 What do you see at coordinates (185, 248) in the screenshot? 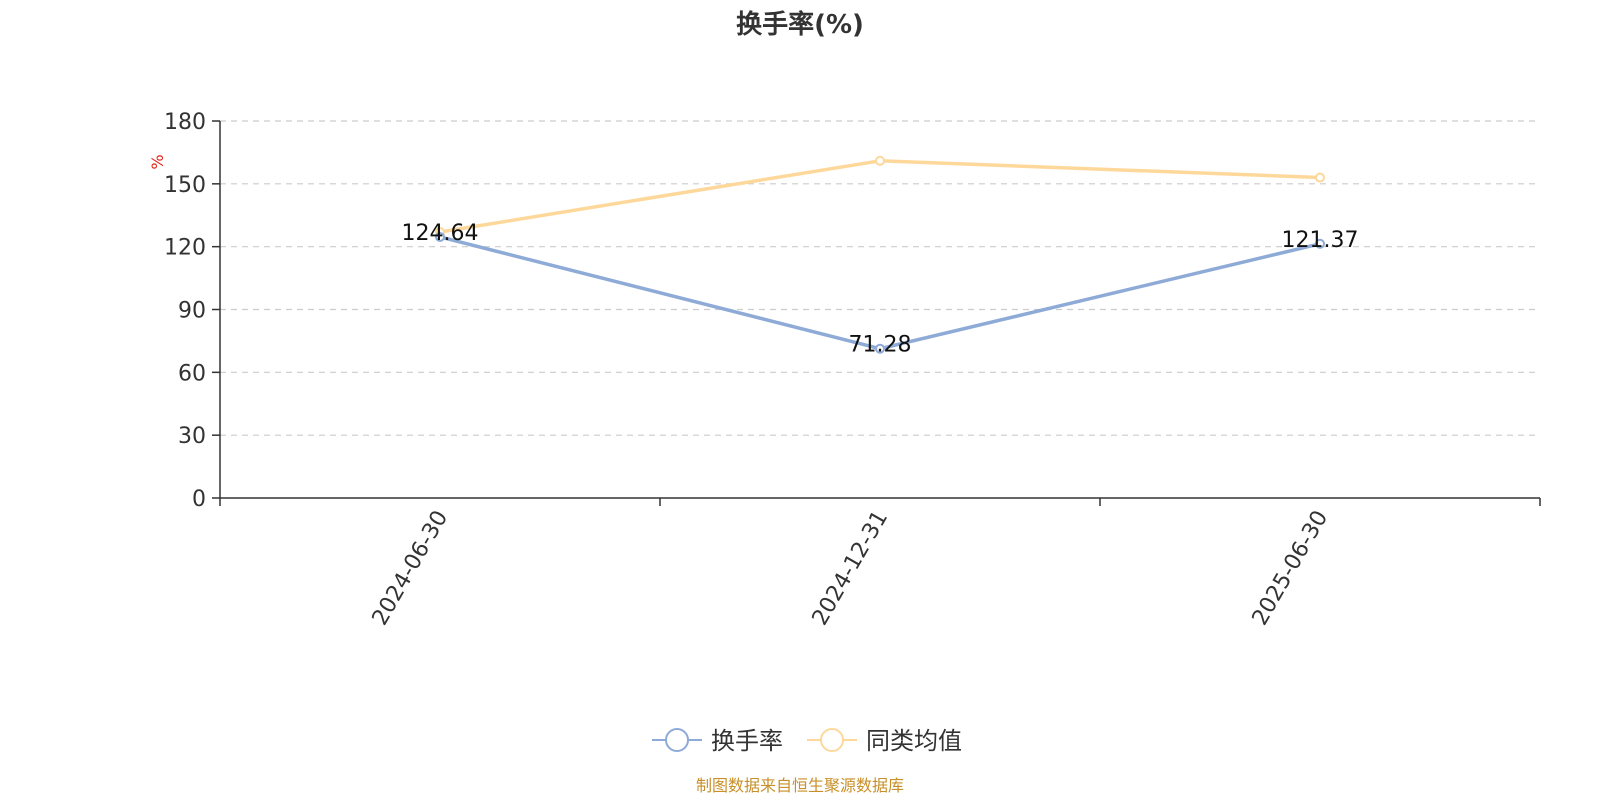
I see `y-tick-label: 120` at bounding box center [185, 248].